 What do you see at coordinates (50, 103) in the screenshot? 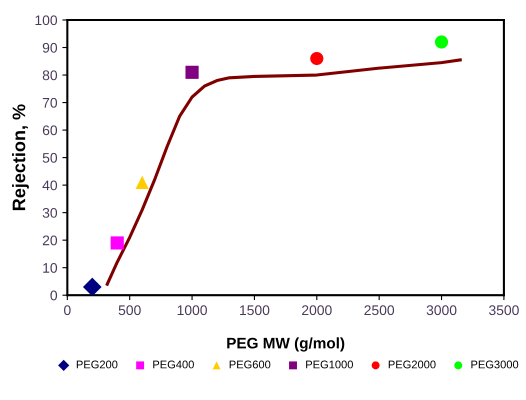
I see `y-tick-label: 70` at bounding box center [50, 103].